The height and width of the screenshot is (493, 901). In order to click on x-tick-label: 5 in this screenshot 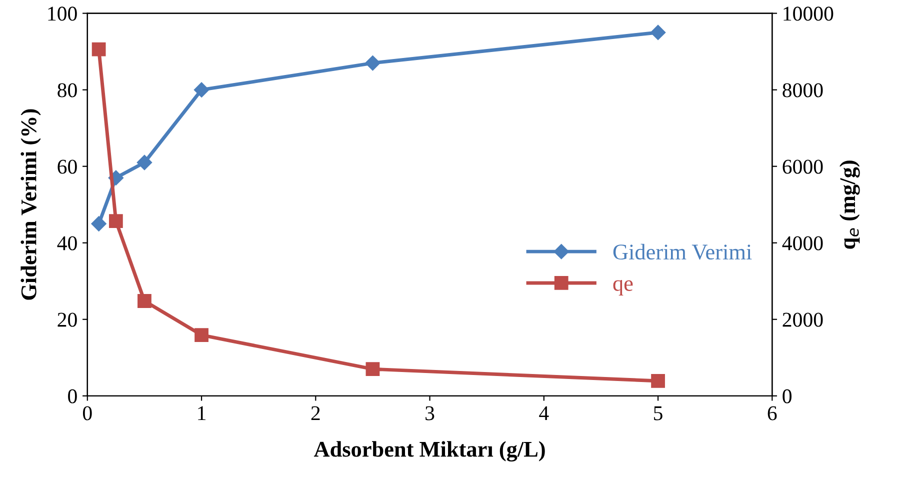, I will do `click(658, 413)`.